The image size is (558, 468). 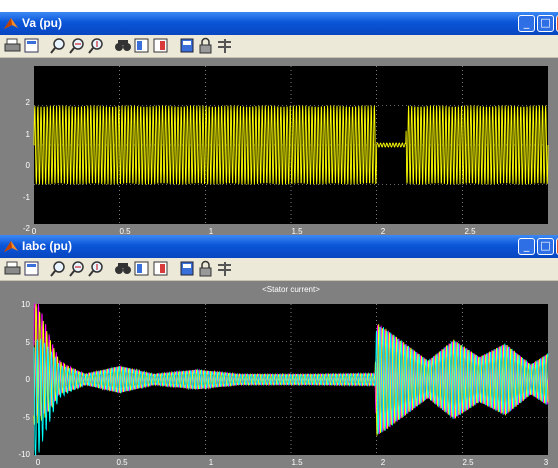 What do you see at coordinates (47, 246) in the screenshot?
I see `window-title: Iabc (pu)` at bounding box center [47, 246].